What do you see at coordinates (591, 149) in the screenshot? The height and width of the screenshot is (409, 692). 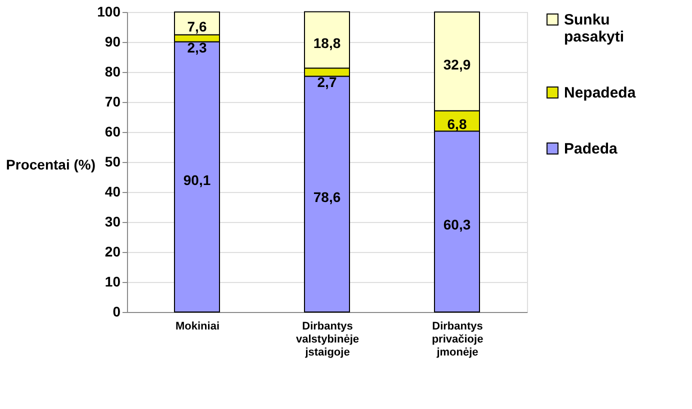 I see `legend-label: Padeda` at bounding box center [591, 149].